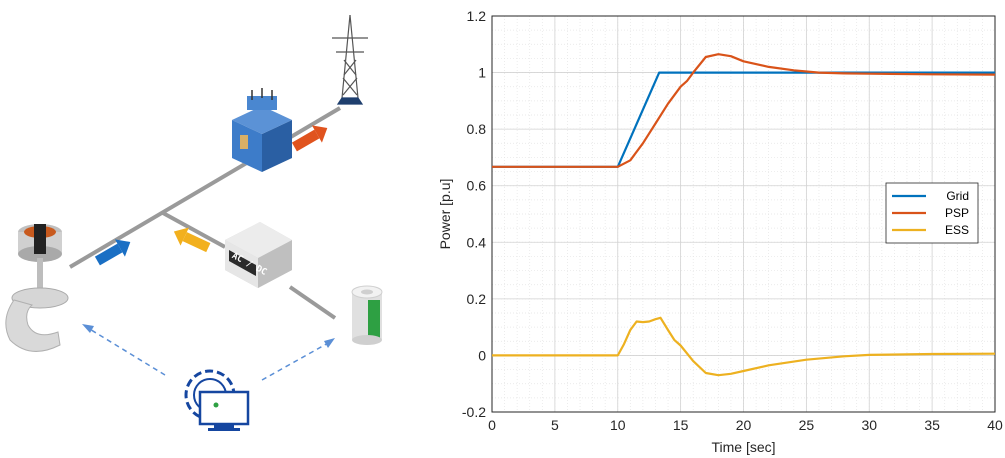 The width and height of the screenshot is (1005, 458). Describe the element at coordinates (492, 425) in the screenshot. I see `x-tick-label: 0` at that location.